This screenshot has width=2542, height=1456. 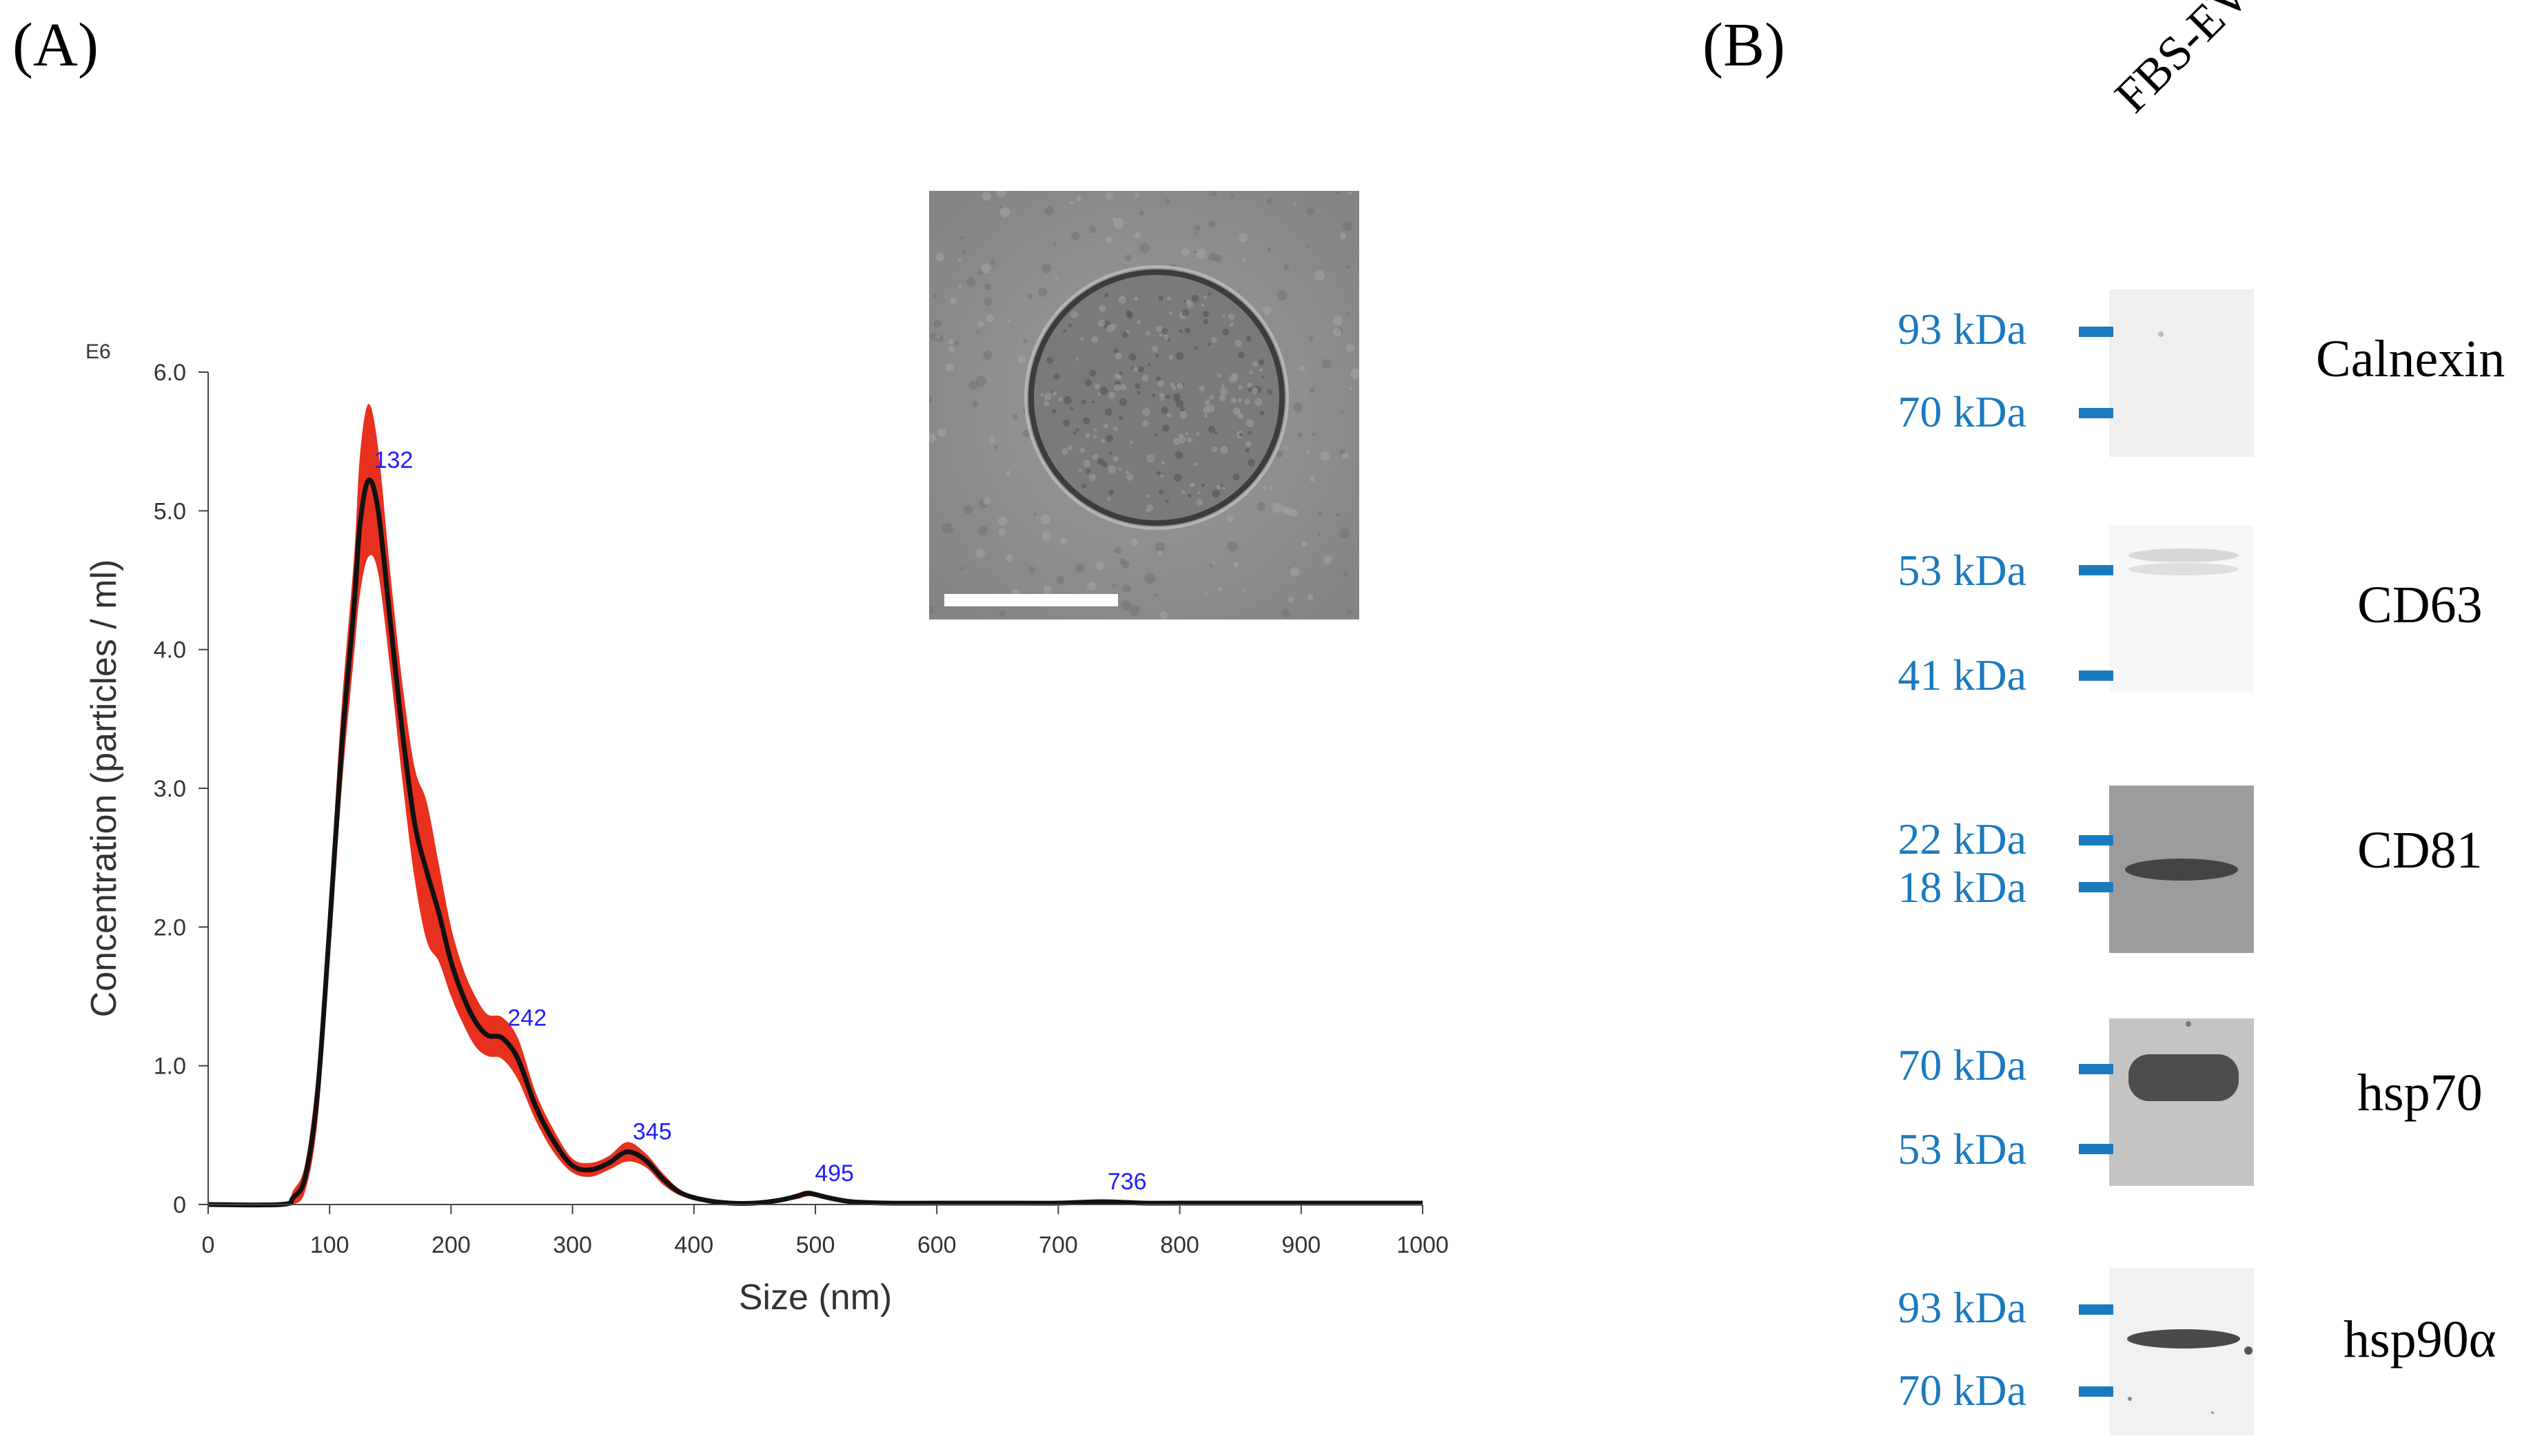 What do you see at coordinates (1422, 1245) in the screenshot?
I see `x-tick-label: 1000` at bounding box center [1422, 1245].